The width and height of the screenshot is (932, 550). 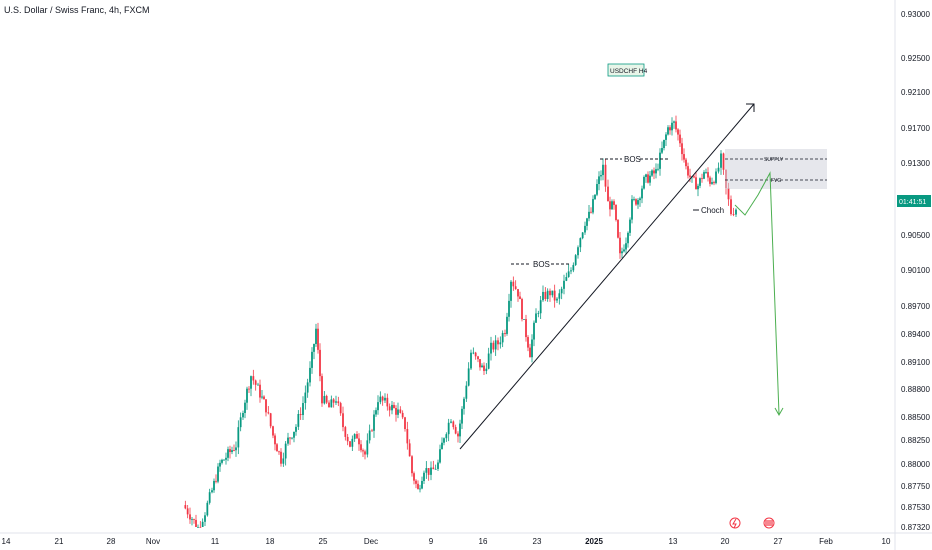 What do you see at coordinates (215, 541) in the screenshot?
I see `time-tick-label: 11` at bounding box center [215, 541].